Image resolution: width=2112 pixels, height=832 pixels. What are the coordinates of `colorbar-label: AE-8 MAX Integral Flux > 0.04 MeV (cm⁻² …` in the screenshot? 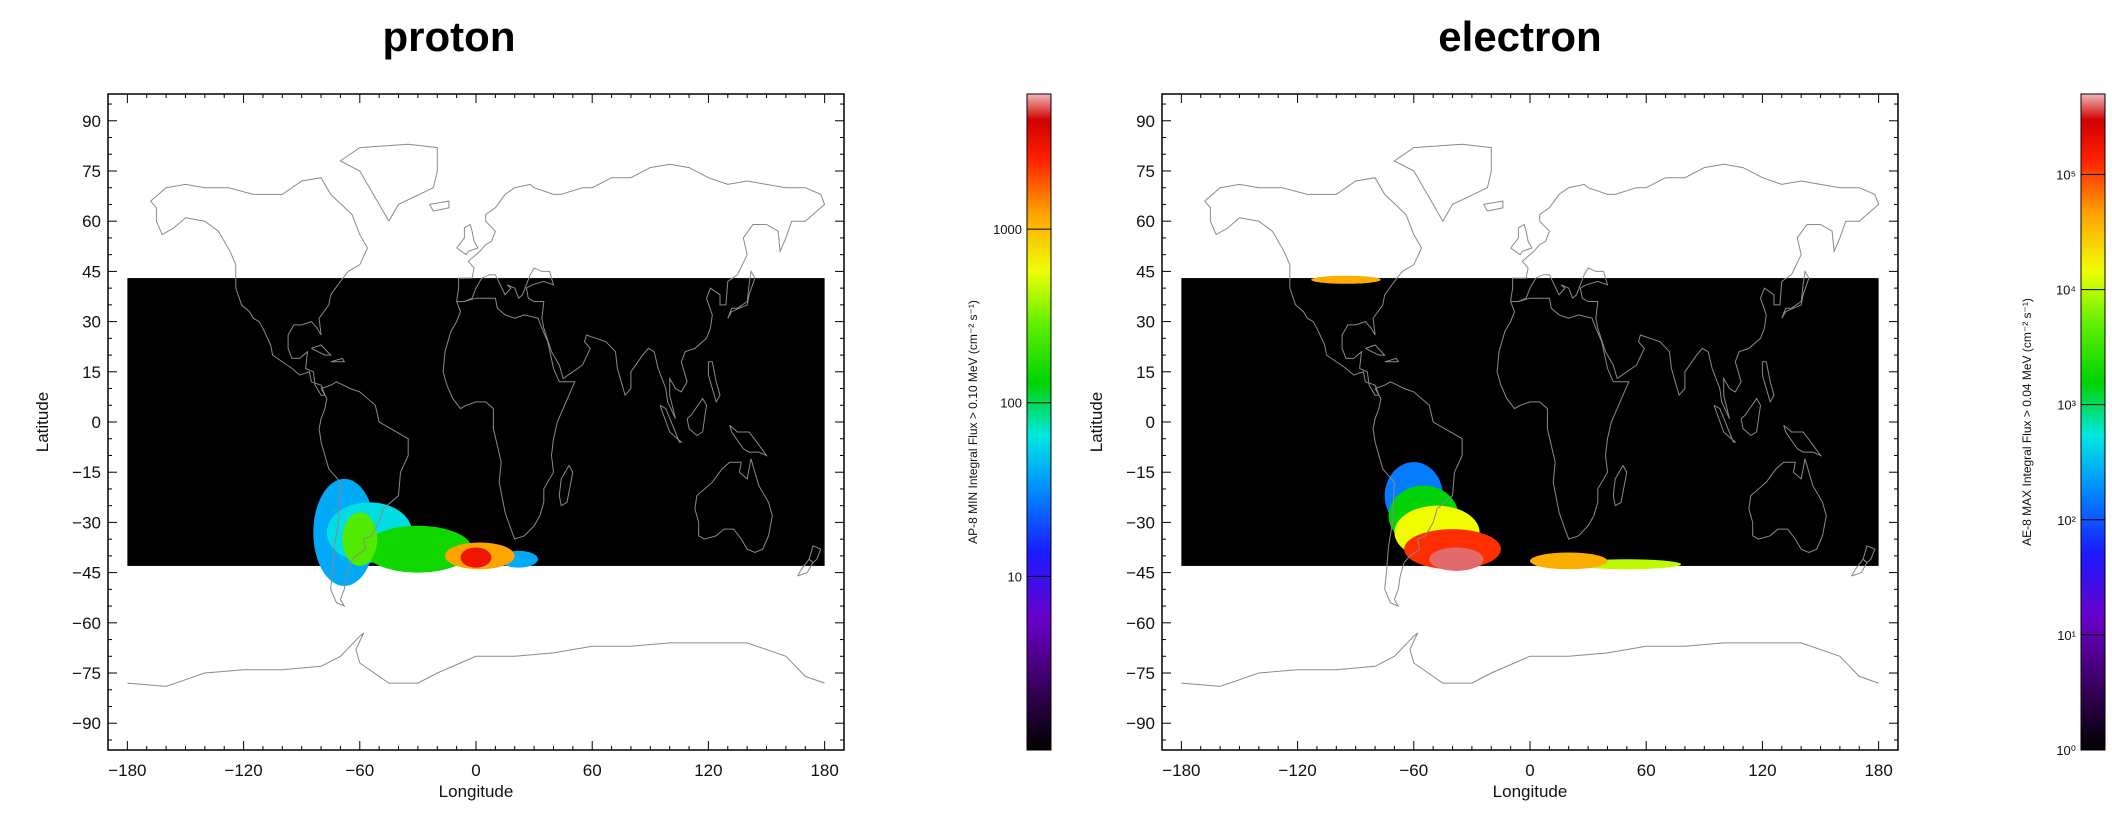 It's located at (2027, 422).